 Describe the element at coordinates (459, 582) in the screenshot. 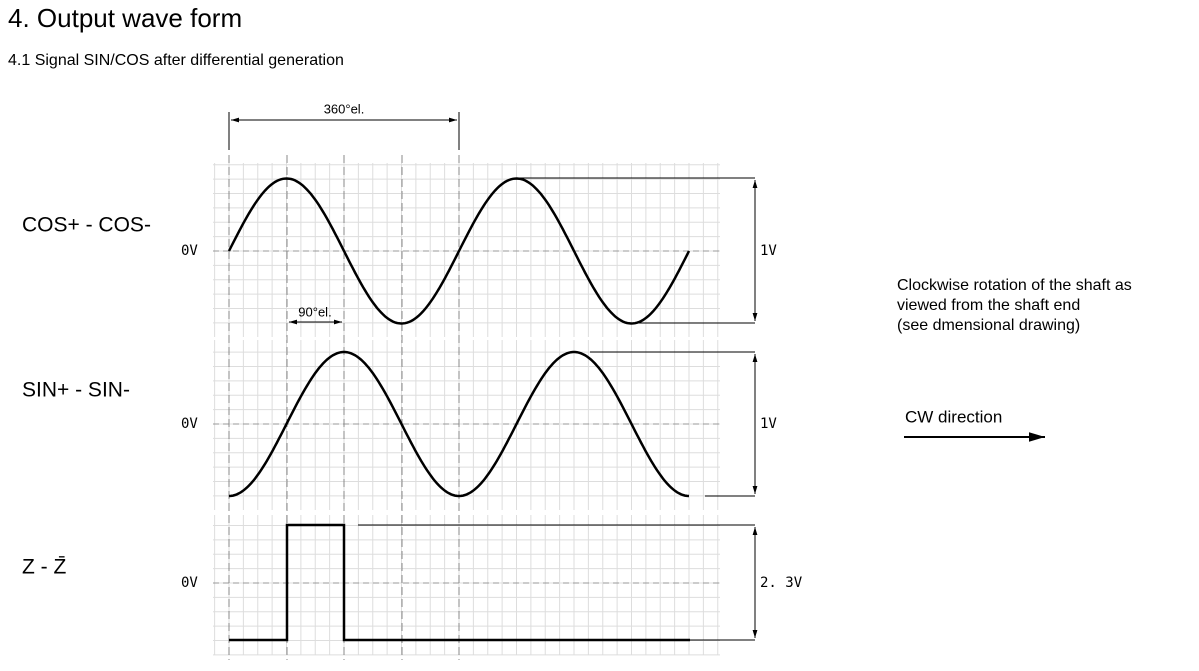

I see `z-pulse` at that location.